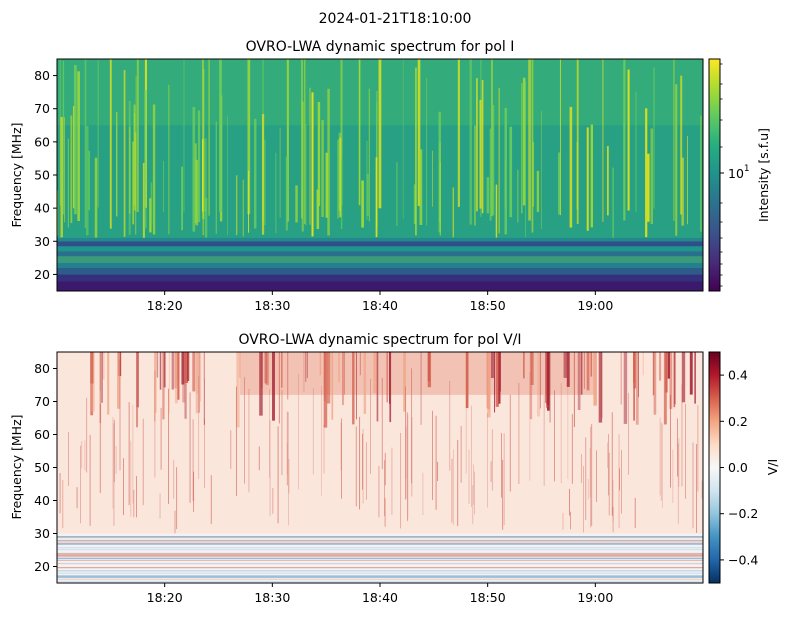 This screenshot has width=790, height=617. Describe the element at coordinates (739, 172) in the screenshot. I see `panel1-colorbar-tick-label: 101` at that location.